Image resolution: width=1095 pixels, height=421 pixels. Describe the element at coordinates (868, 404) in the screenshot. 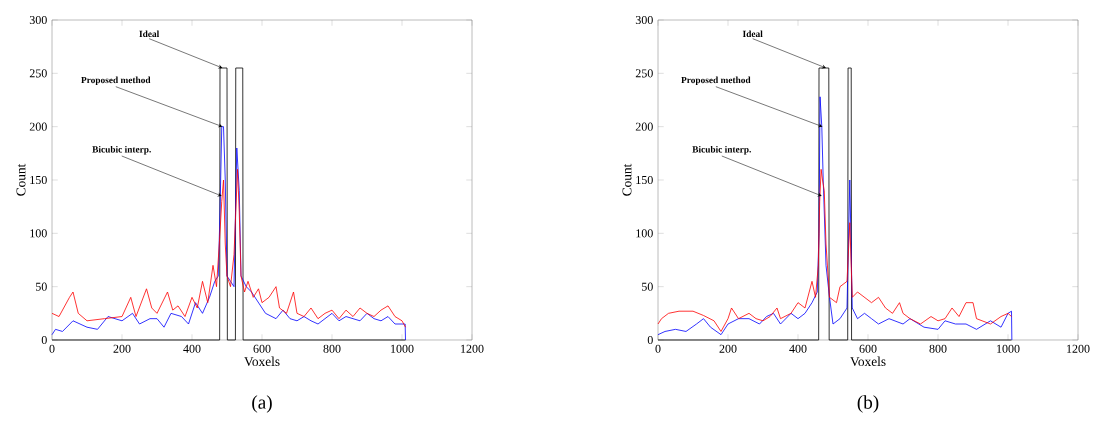

I see `text: (b)` at that location.